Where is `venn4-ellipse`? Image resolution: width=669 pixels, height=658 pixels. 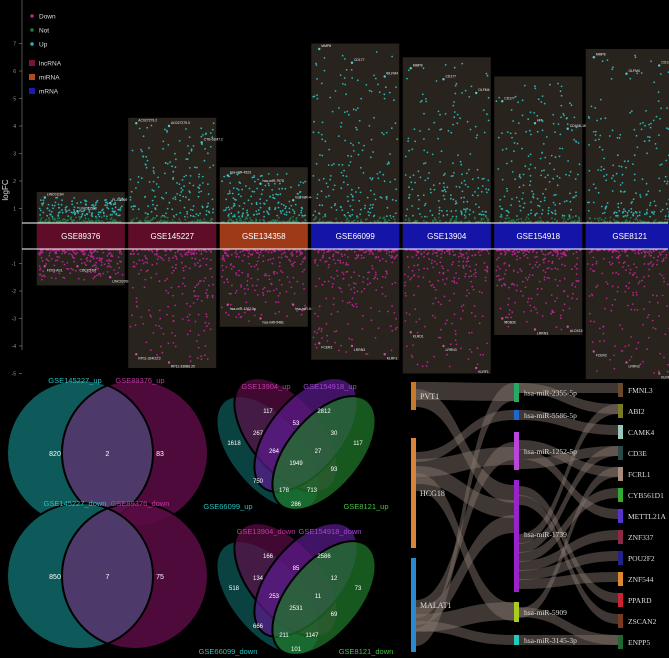
venn4-ellipse is located at coordinates (324, 598).